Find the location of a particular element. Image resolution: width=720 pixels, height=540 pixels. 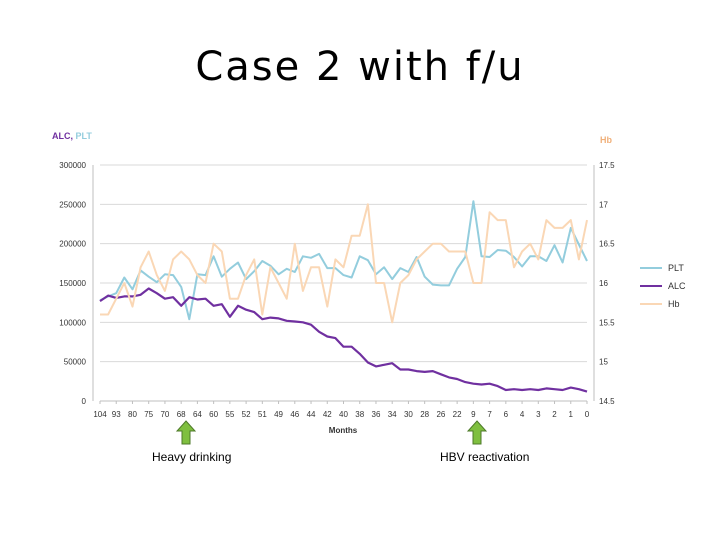

y-right-tick-label: 17.5 is located at coordinates (607, 165).